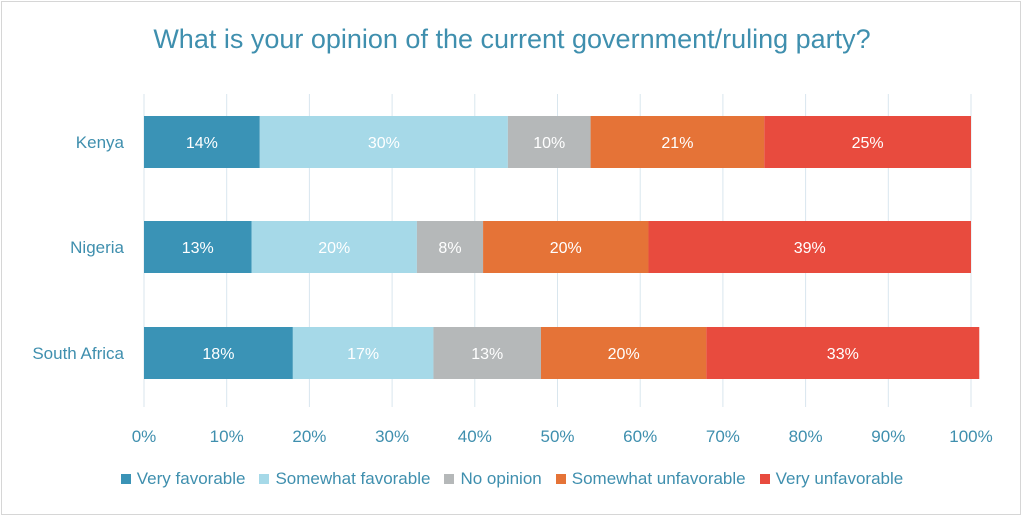 The width and height of the screenshot is (1024, 518). I want to click on x-tick-label: 10%, so click(227, 436).